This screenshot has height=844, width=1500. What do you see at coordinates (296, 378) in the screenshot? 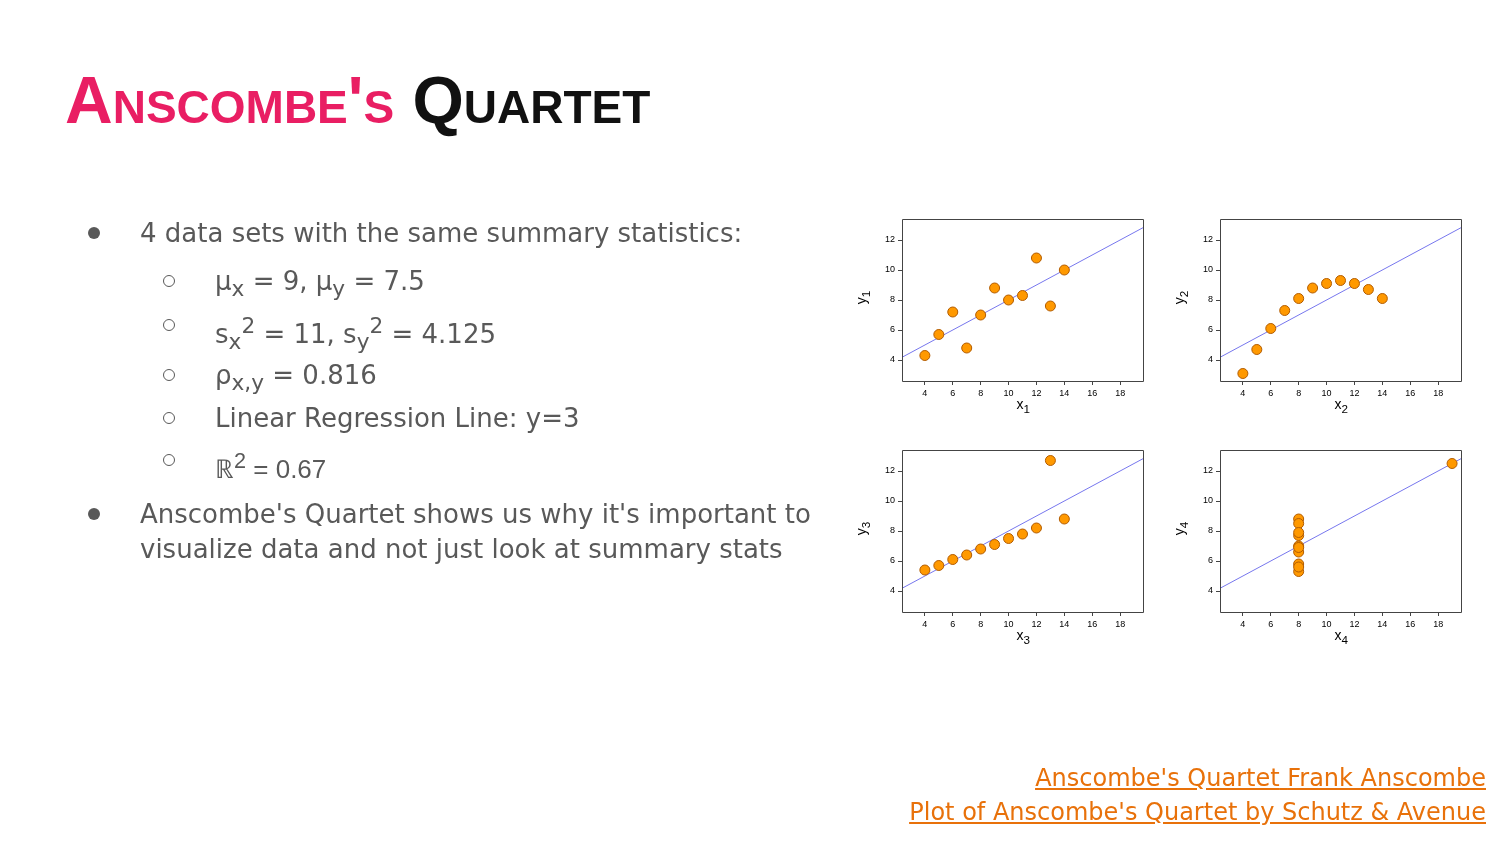
I see `text: ρ$_{x,y}$ = 0.816` at bounding box center [296, 378].